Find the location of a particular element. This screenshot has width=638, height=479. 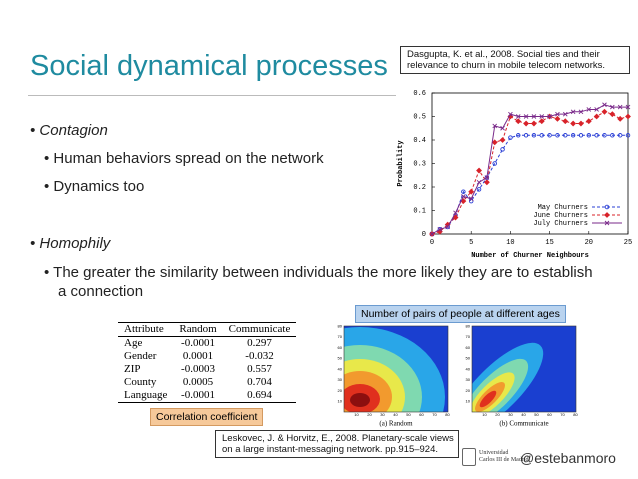

x-tick-label: 5 is located at coordinates (471, 243).